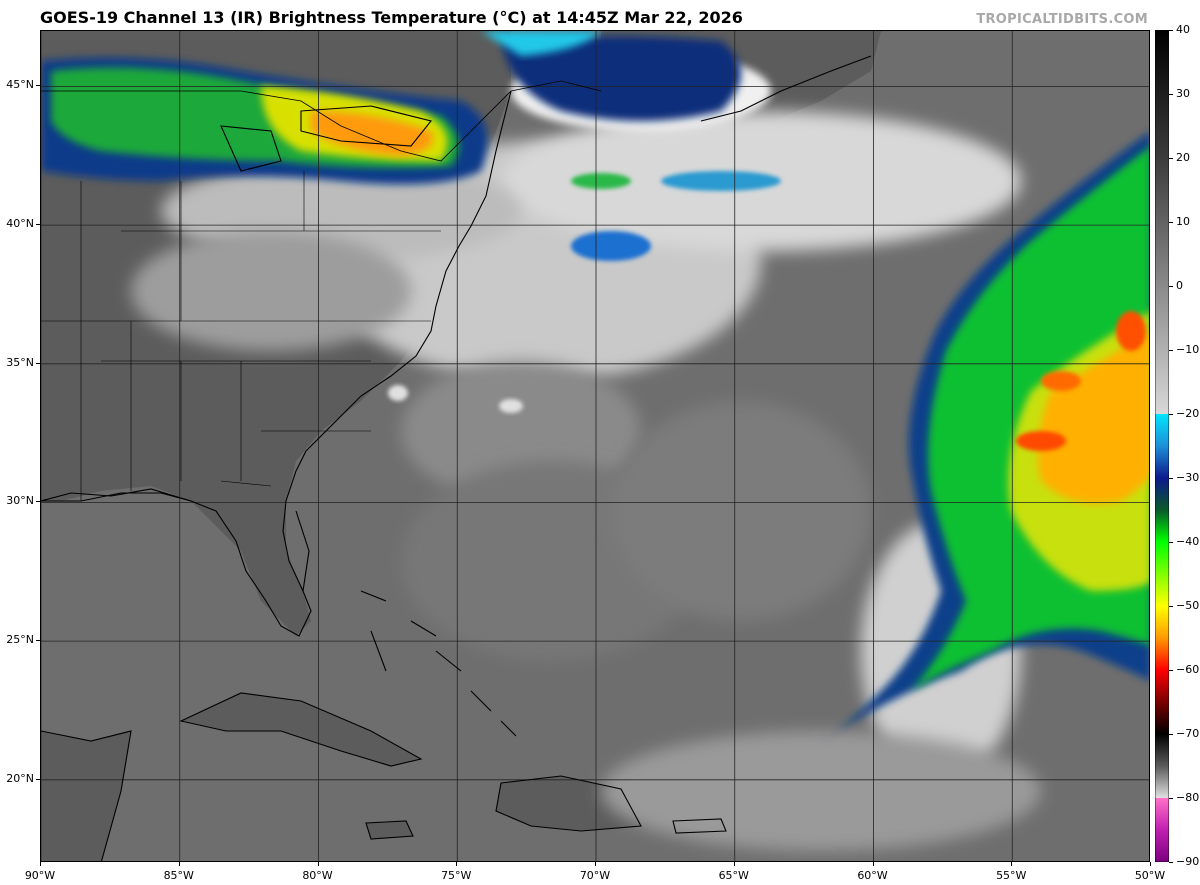 The width and height of the screenshot is (1200, 885). I want to click on colorbar-tick-label: 0, so click(1179, 285).